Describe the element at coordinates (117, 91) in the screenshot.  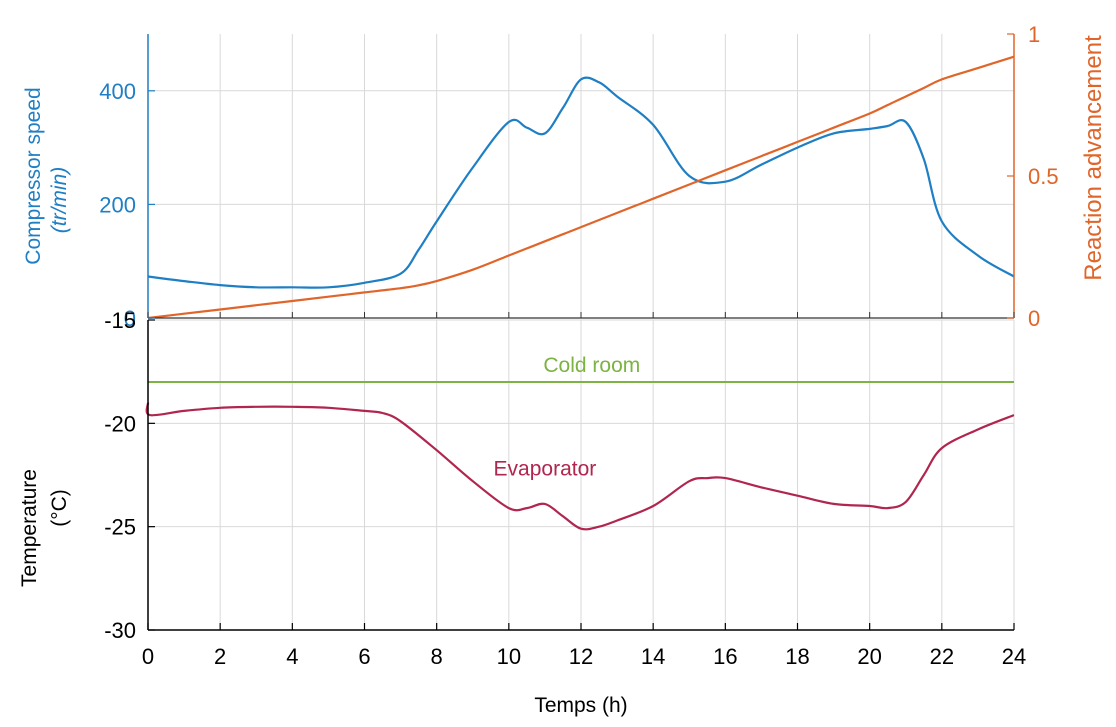
I see `compressor-speed-tick-label: 400` at that location.